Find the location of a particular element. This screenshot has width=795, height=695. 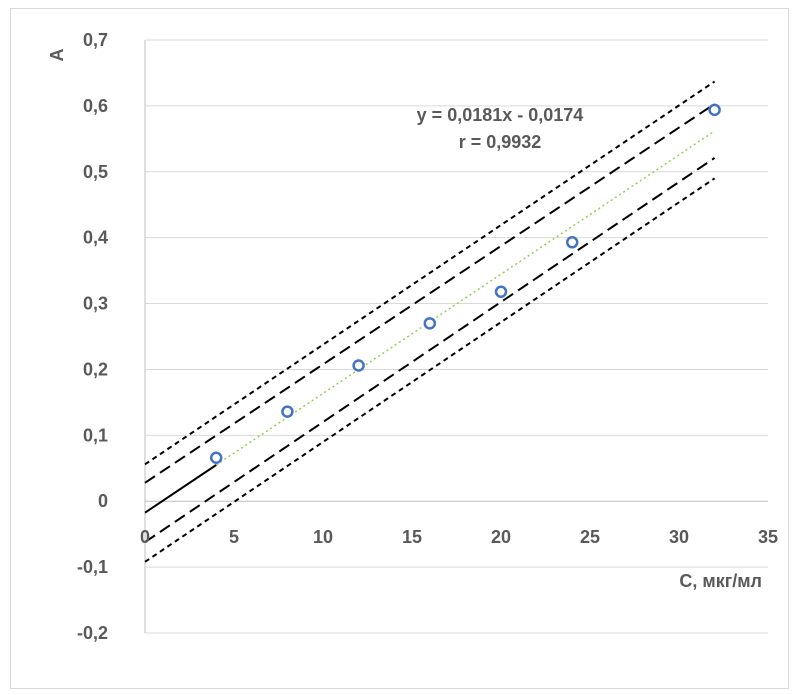

y-axis-title: A is located at coordinates (57, 55).